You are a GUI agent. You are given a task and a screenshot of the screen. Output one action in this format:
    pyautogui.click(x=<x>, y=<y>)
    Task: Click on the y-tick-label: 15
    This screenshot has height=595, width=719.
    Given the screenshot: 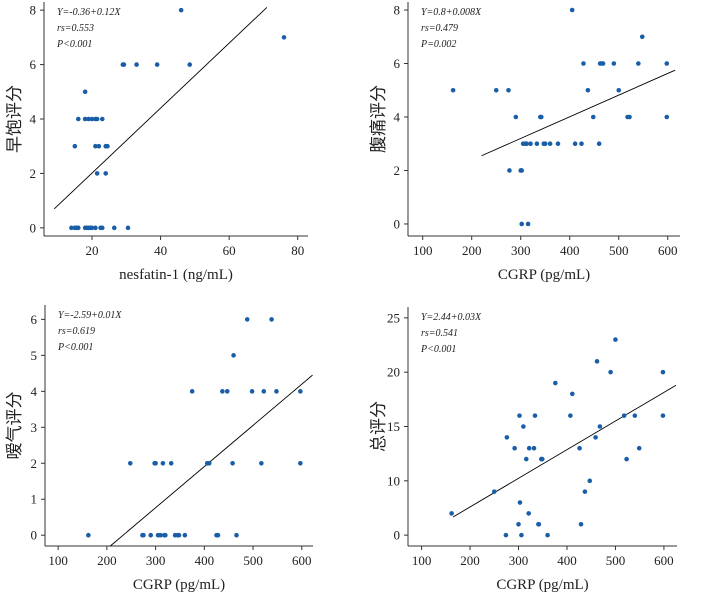 What is the action you would take?
    pyautogui.click(x=393, y=426)
    